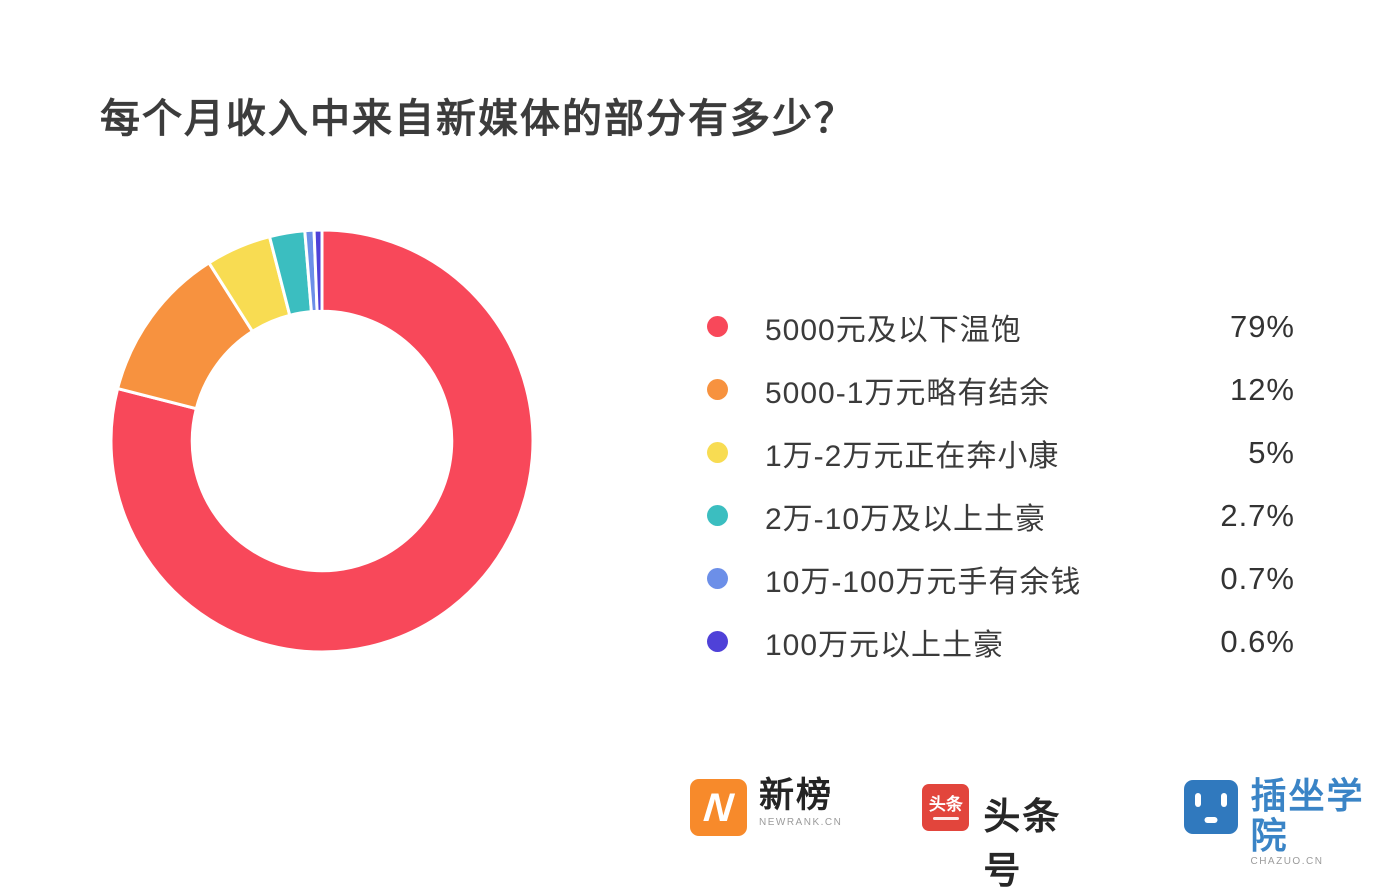  I want to click on legend-value: 12%, so click(1262, 389).